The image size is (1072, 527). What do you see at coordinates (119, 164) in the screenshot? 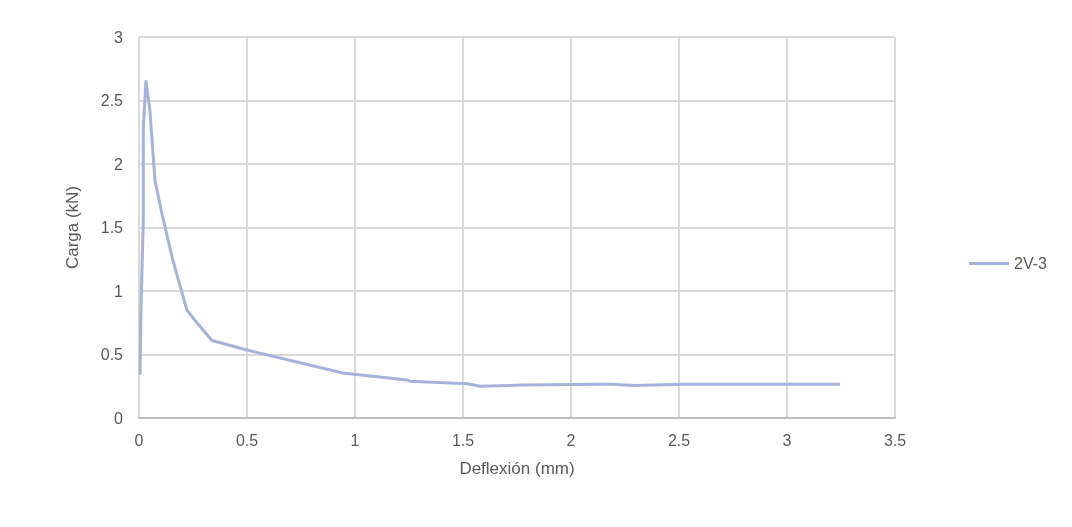
I see `y-tick-label: 2` at bounding box center [119, 164].